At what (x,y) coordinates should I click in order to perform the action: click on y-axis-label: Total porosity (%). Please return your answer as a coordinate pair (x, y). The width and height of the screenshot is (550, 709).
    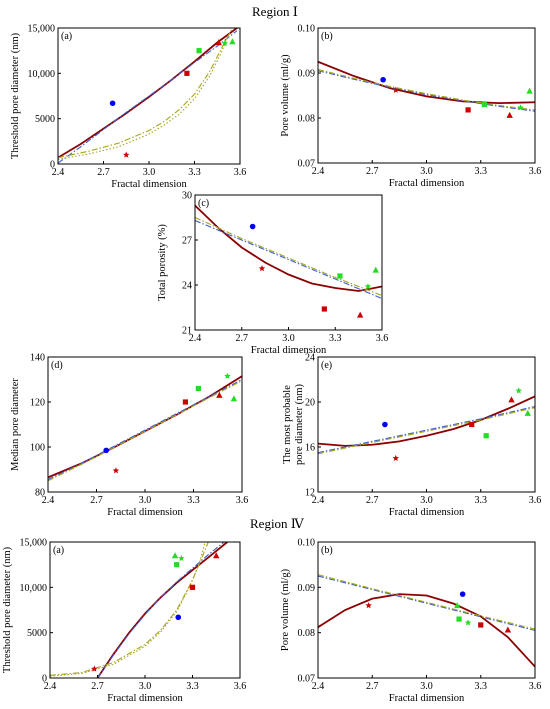
    Looking at the image, I should click on (162, 262).